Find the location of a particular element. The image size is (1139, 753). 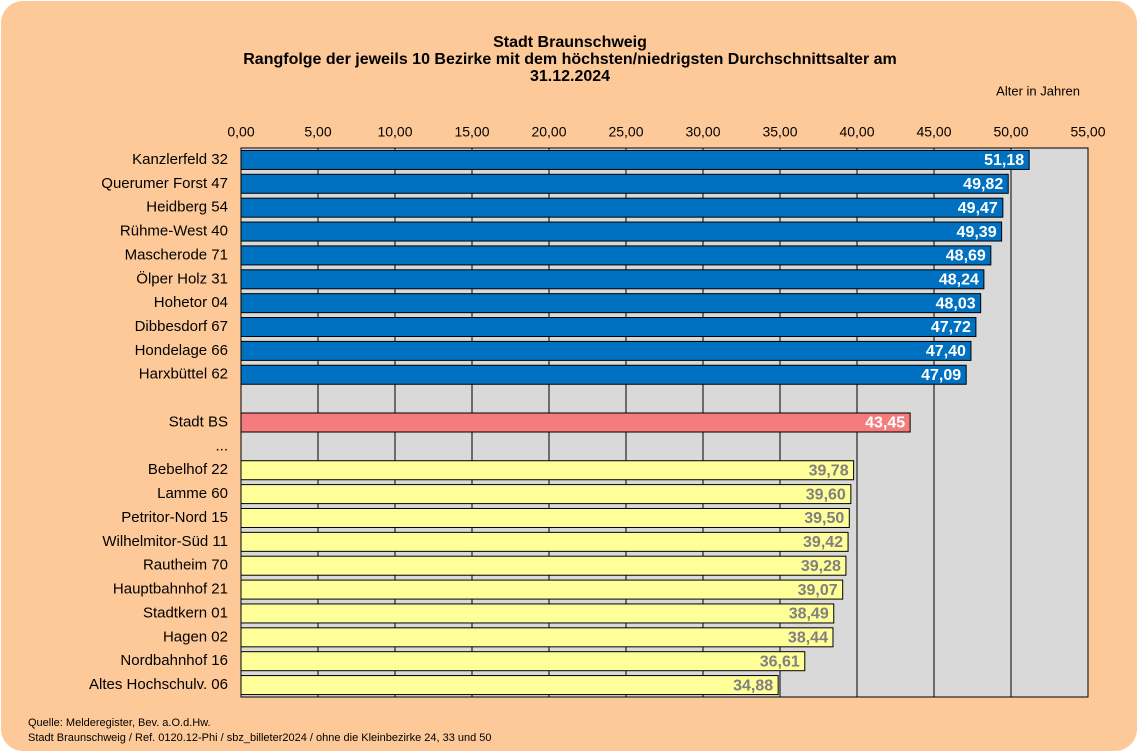

y-tick-label: Stadtkern 01 is located at coordinates (185, 612).